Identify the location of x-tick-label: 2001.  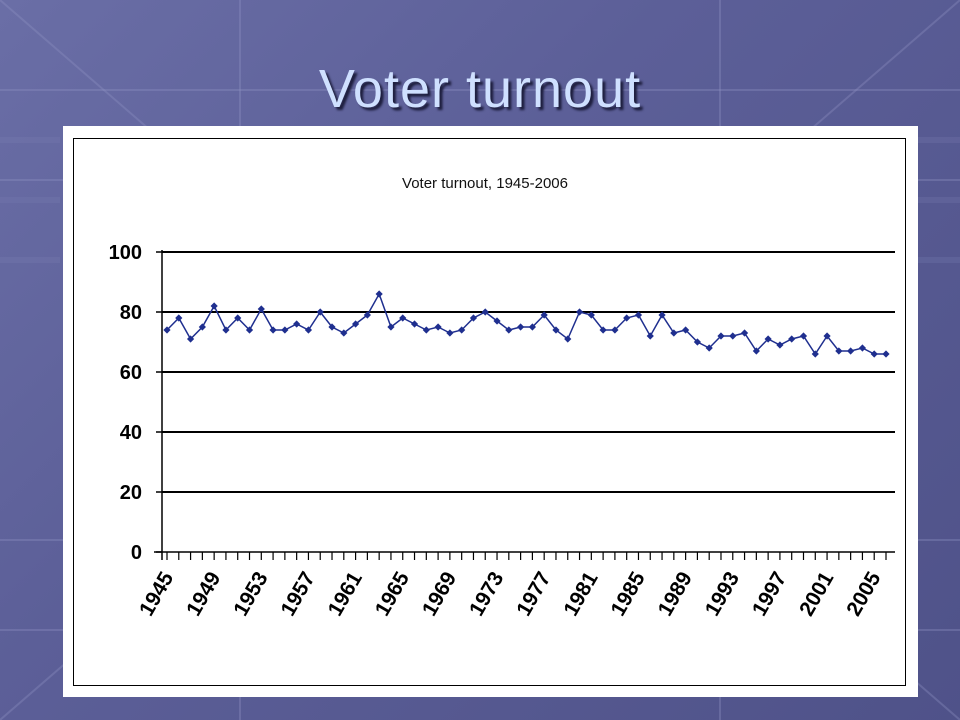
(816, 594).